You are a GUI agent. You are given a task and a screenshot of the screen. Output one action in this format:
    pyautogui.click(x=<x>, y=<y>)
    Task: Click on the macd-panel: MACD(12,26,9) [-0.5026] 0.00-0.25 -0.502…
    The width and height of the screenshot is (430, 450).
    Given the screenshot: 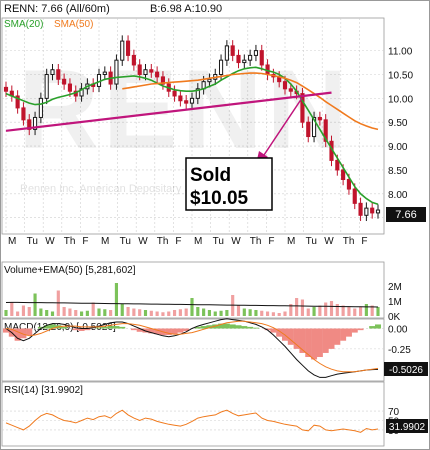 What is the action you would take?
    pyautogui.click(x=214, y=350)
    